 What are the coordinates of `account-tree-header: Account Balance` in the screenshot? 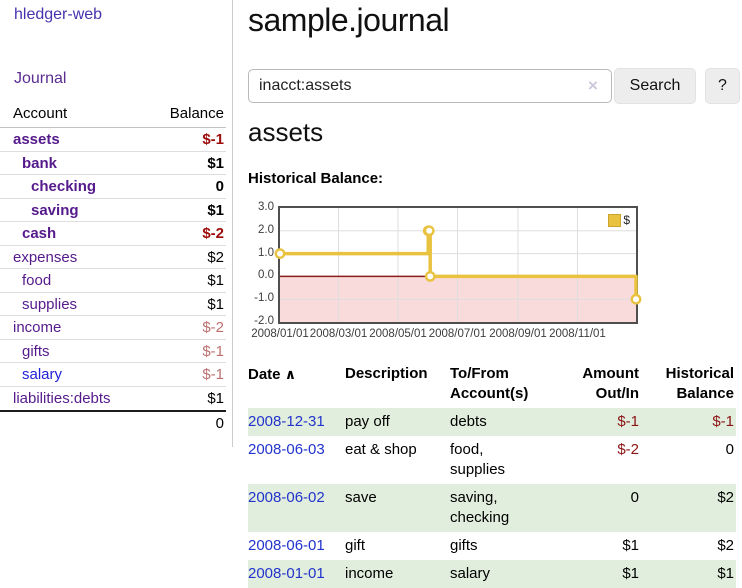 It's located at (113, 115).